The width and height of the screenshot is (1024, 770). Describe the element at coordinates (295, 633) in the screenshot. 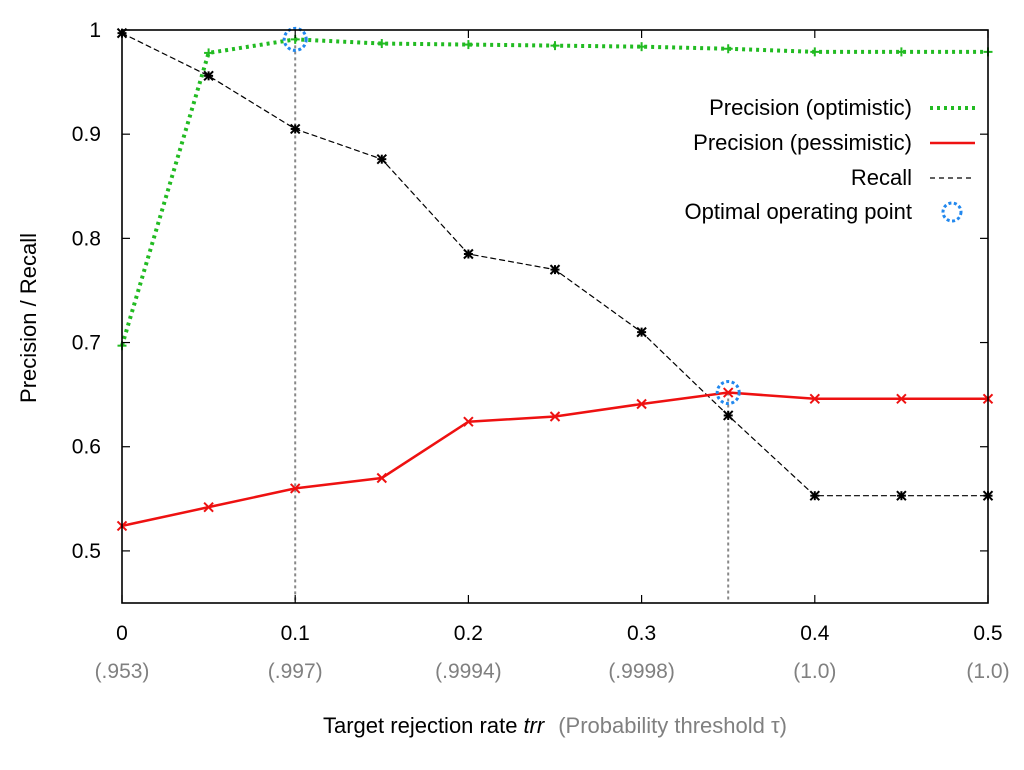

I see `x-tick-label-2: 0.1` at that location.